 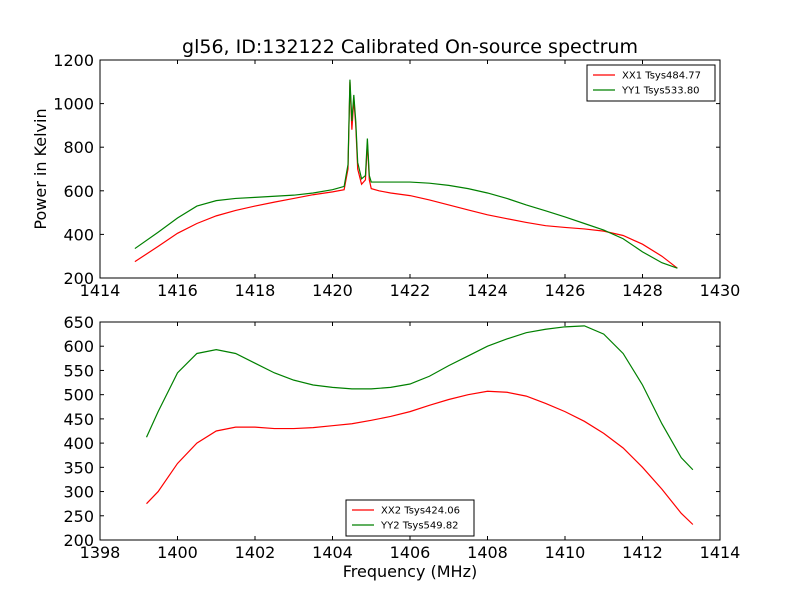 I want to click on x-tick-label: 1410, so click(x=565, y=552).